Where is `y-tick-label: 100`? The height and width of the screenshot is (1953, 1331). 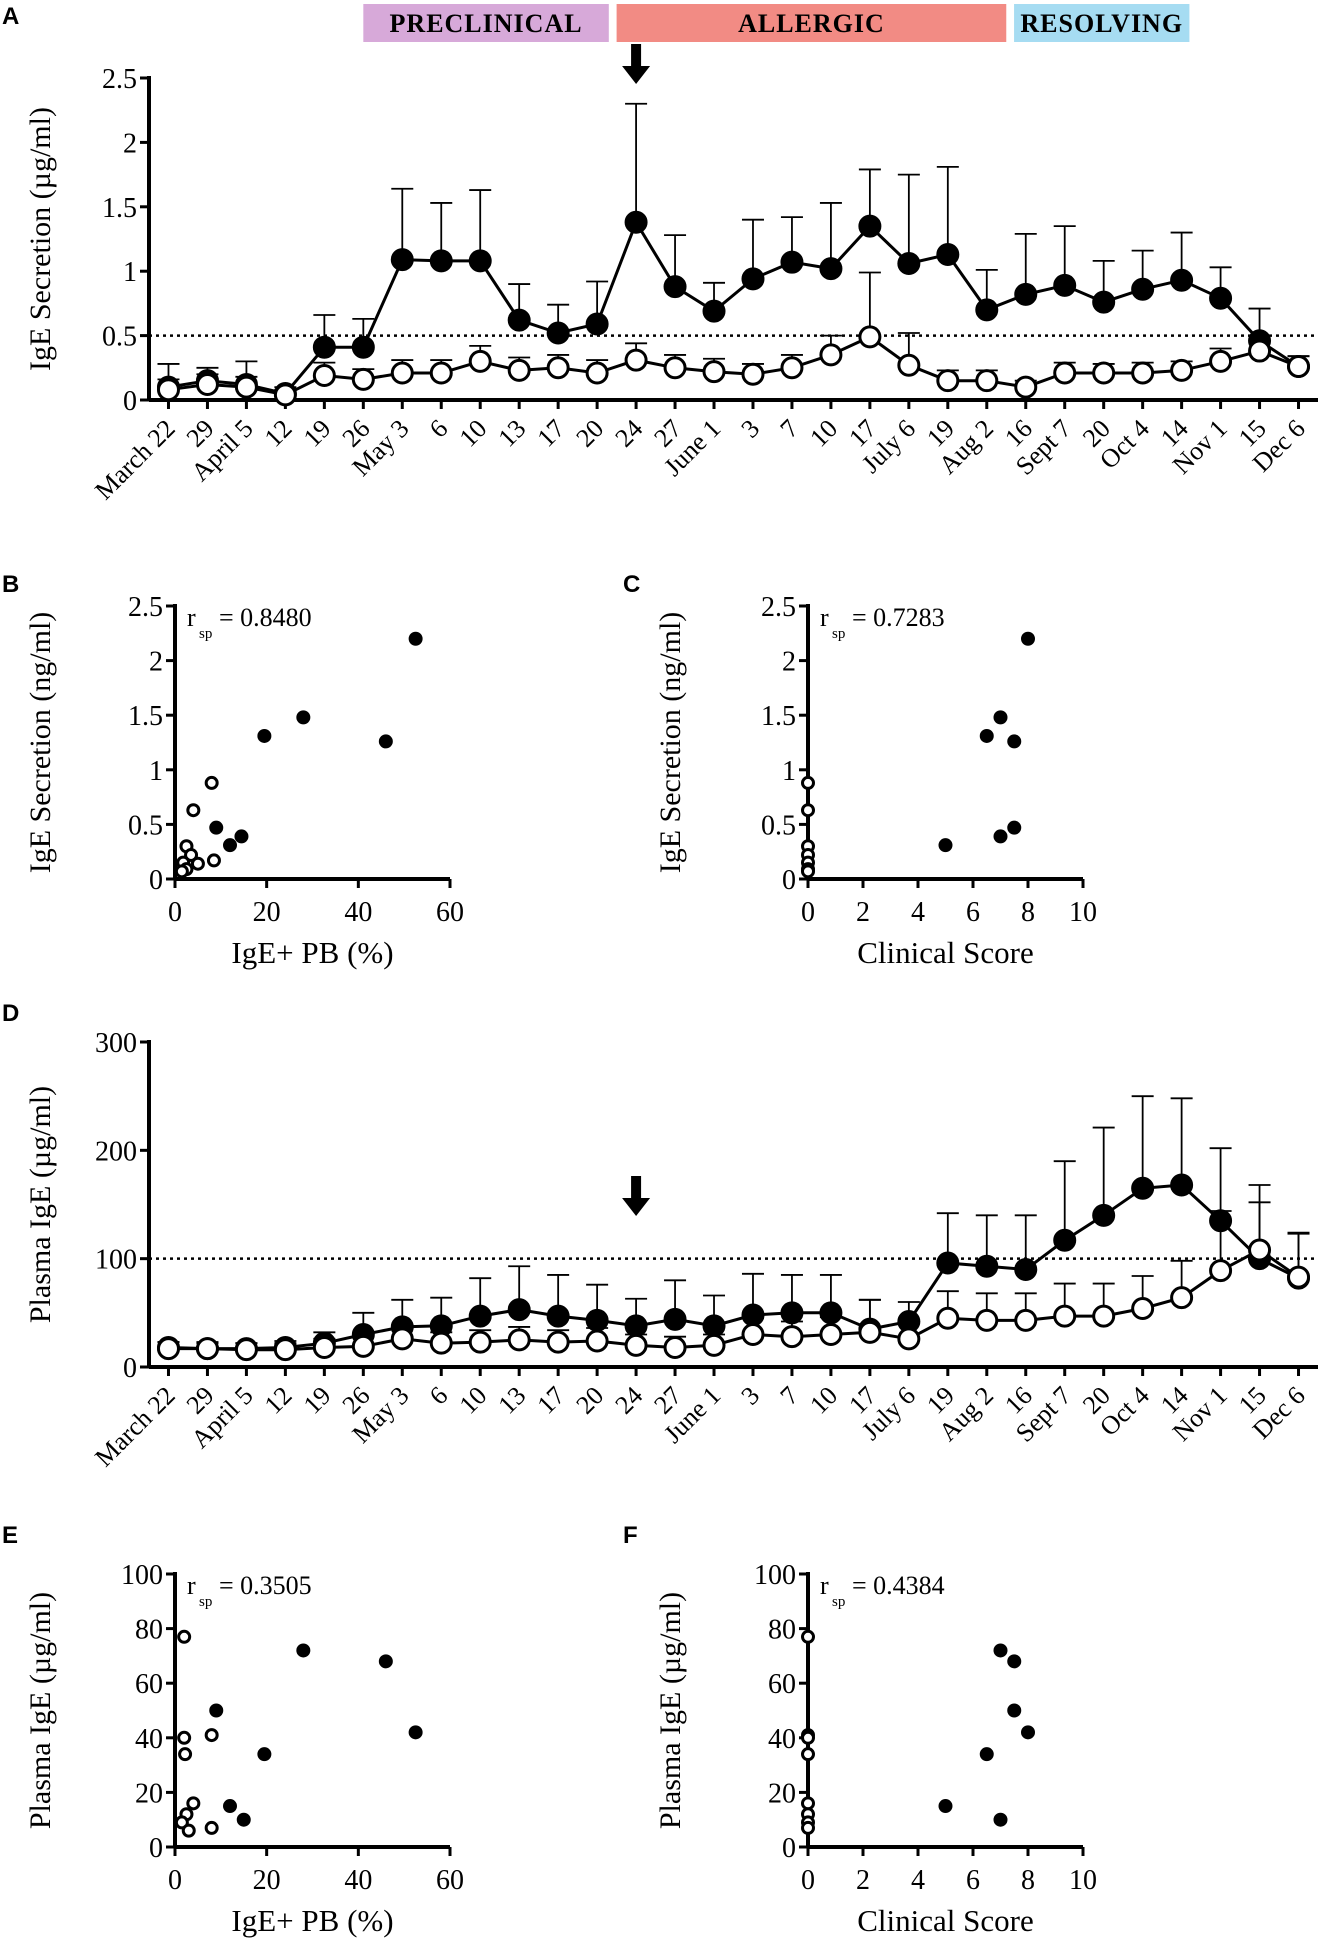 y-tick-label: 100 is located at coordinates (116, 1260).